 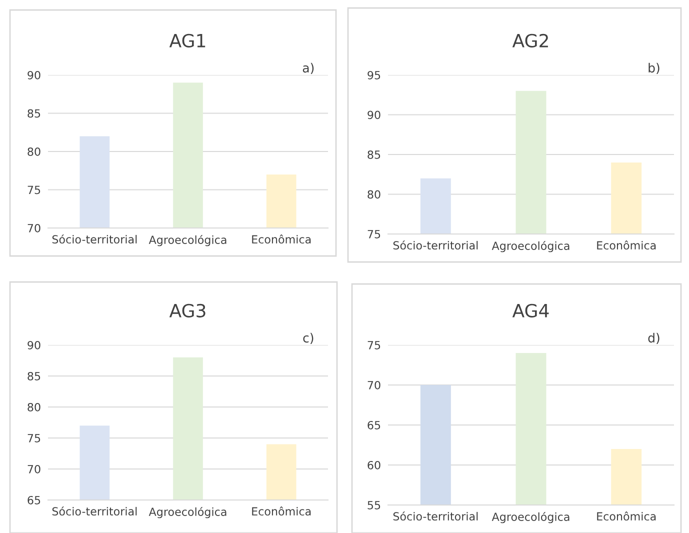 I want to click on chart-title: AG2, so click(x=530, y=41).